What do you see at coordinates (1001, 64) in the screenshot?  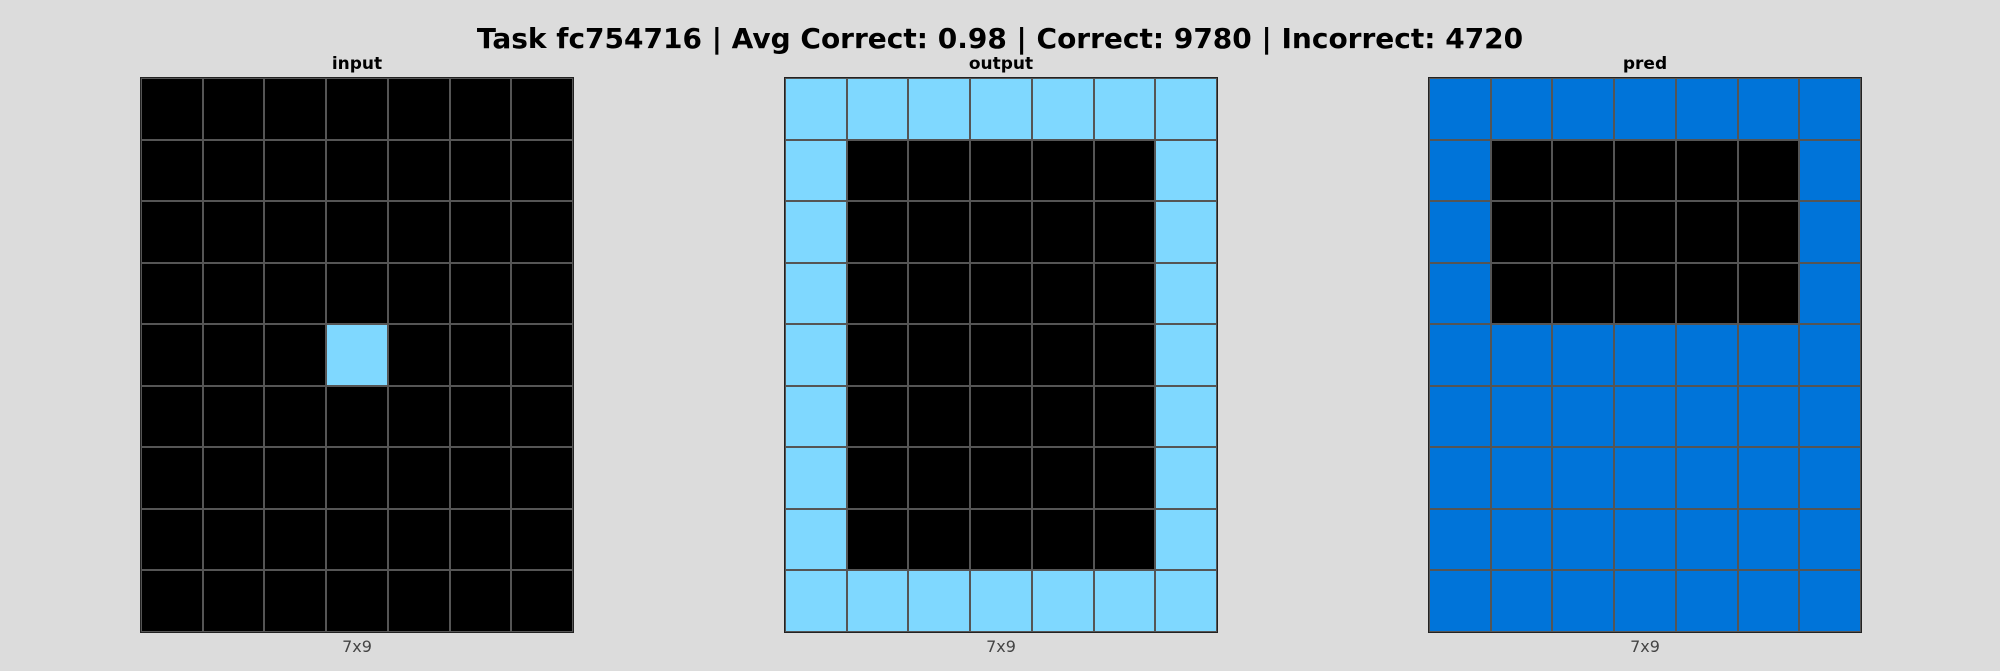 I see `panel-title: output` at bounding box center [1001, 64].